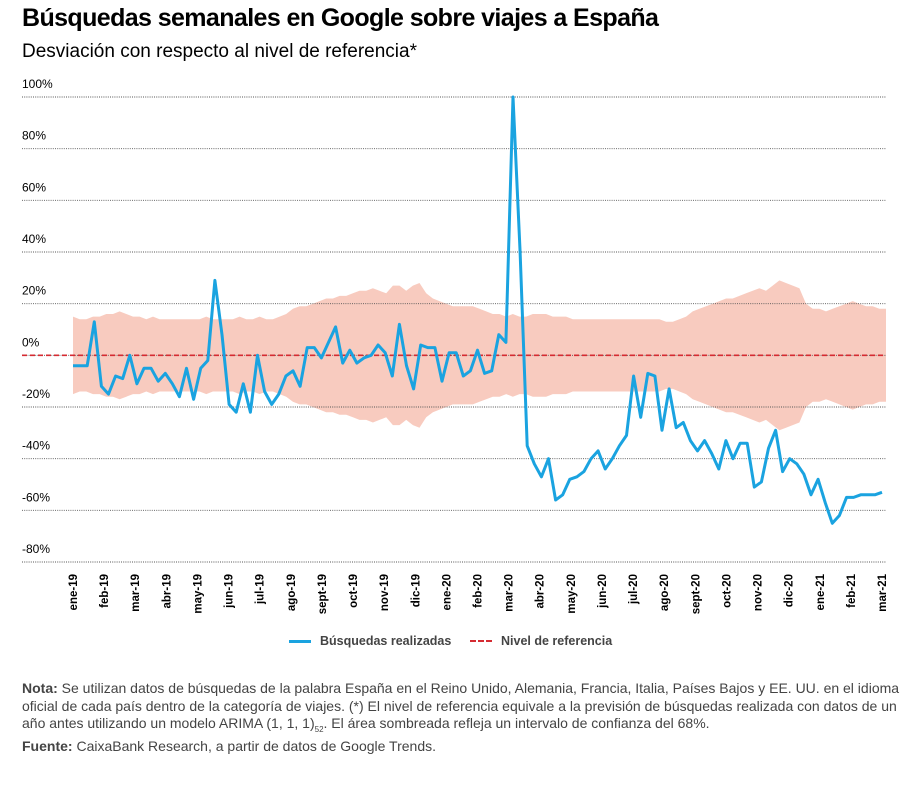 This screenshot has width=917, height=788. I want to click on note-subscript: 52, so click(319, 729).